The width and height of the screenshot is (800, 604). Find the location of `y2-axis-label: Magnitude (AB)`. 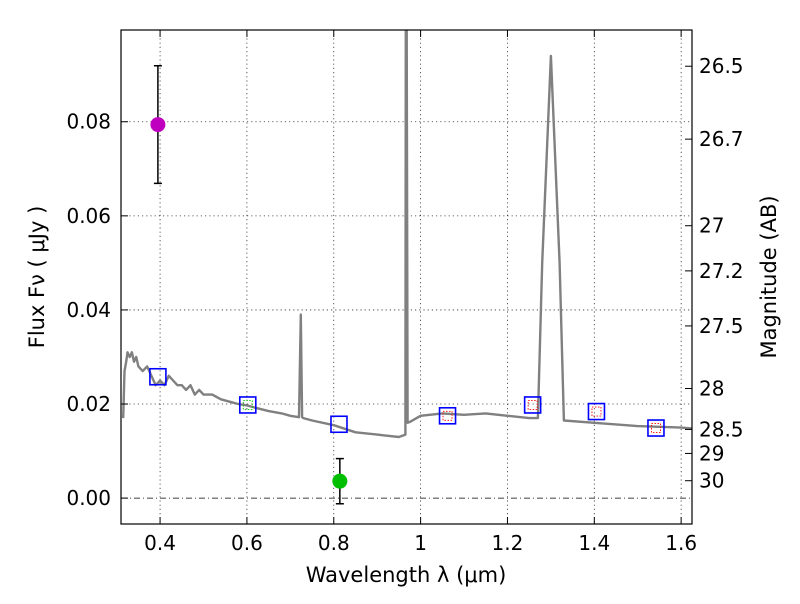

y2-axis-label: Magnitude (AB) is located at coordinates (769, 276).